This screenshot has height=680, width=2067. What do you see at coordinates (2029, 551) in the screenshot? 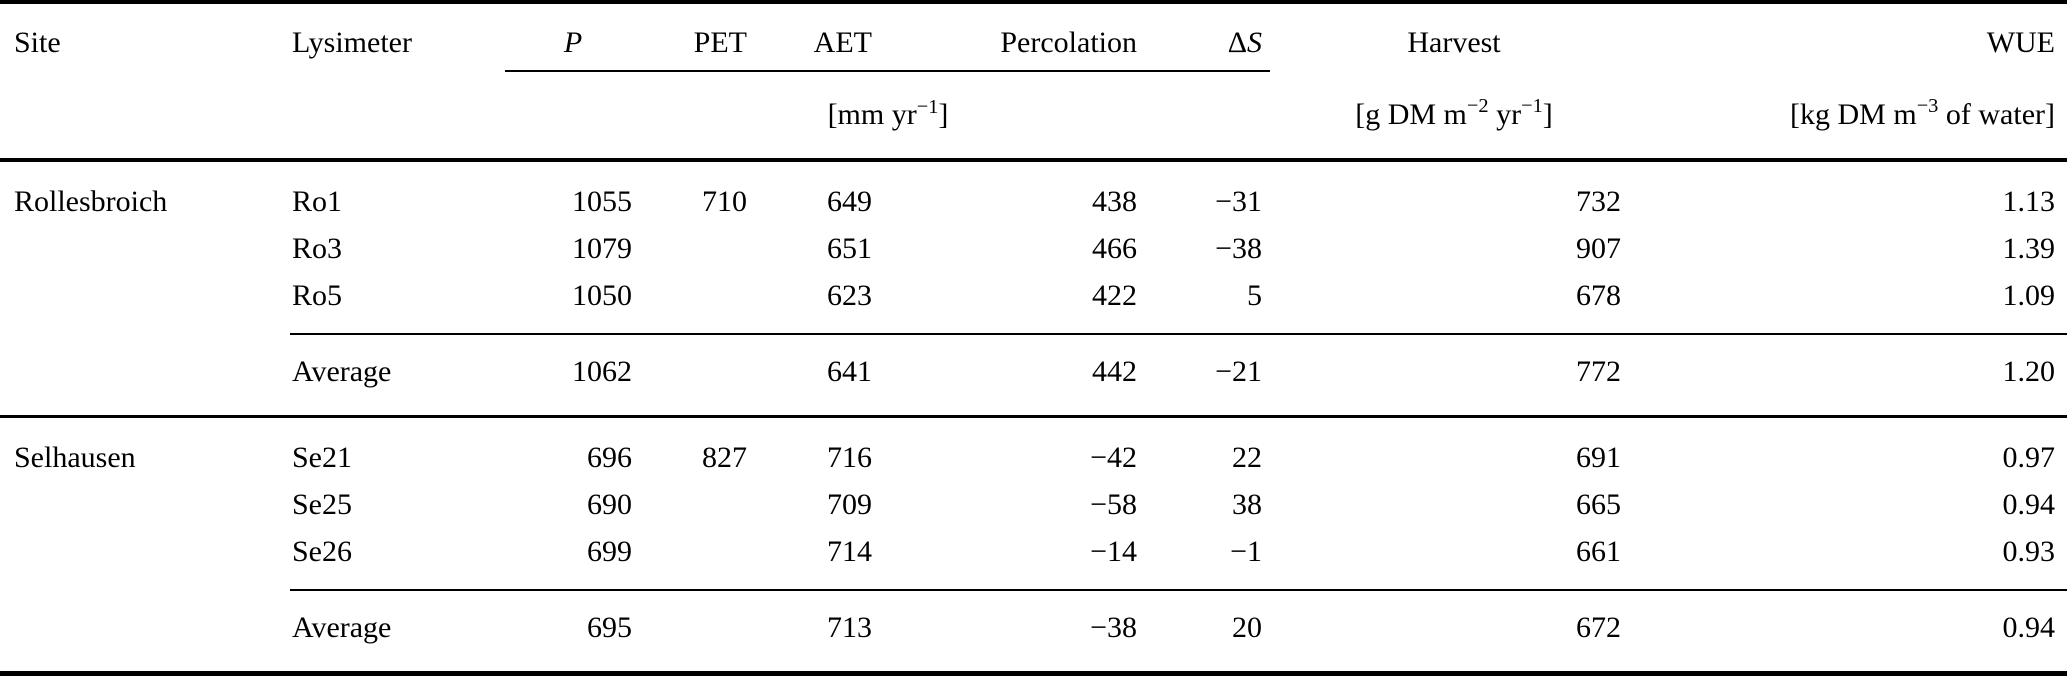
I see `wue-cell: 0.93` at bounding box center [2029, 551].